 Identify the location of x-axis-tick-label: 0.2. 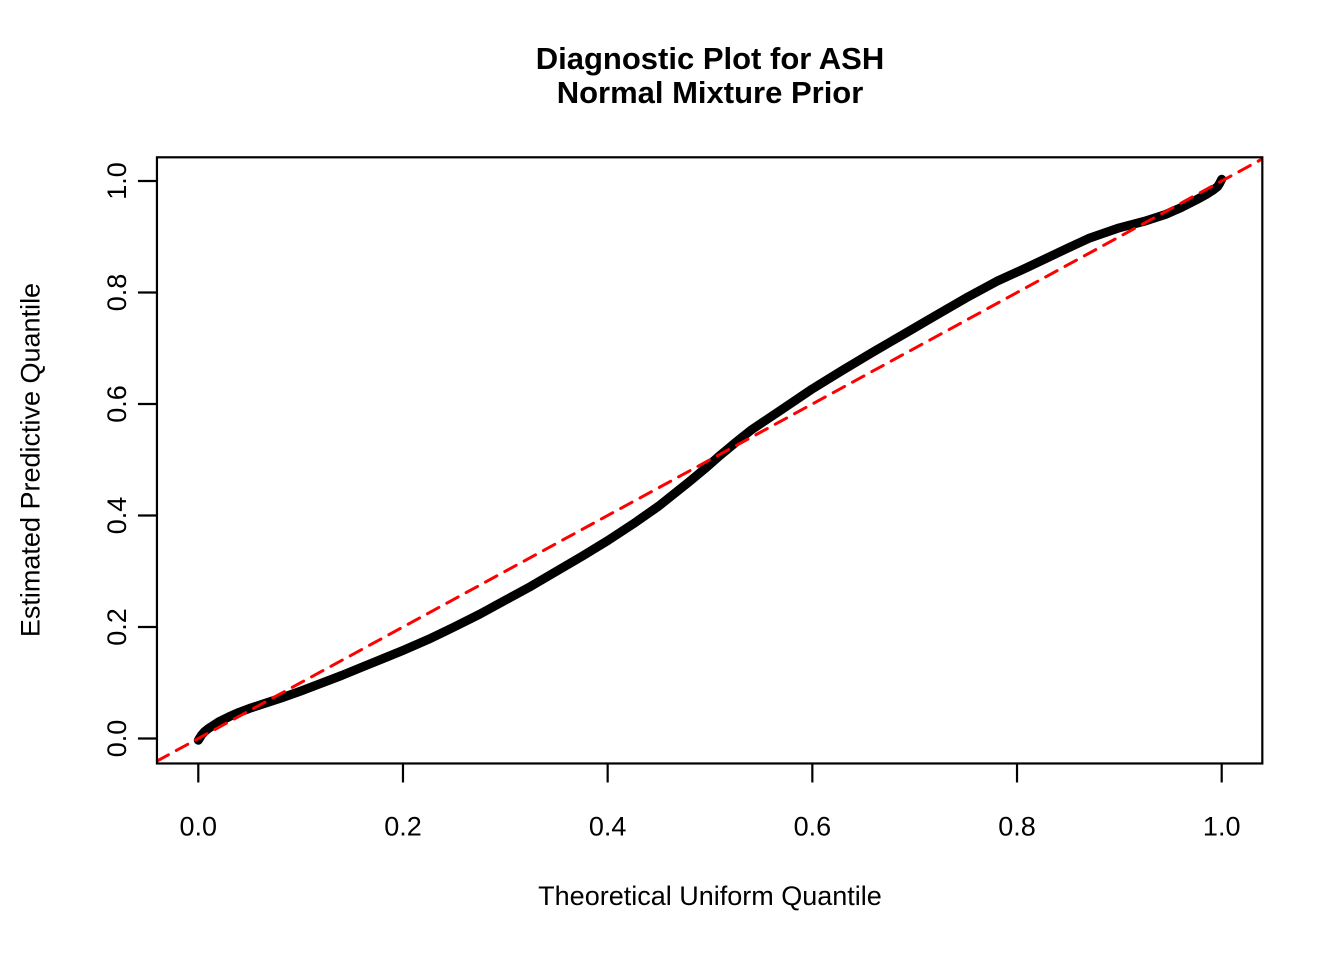
(403, 826).